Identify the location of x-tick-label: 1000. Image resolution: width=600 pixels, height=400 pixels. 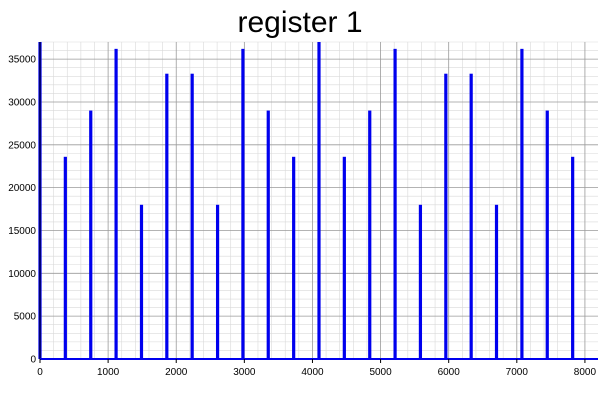
(108, 372).